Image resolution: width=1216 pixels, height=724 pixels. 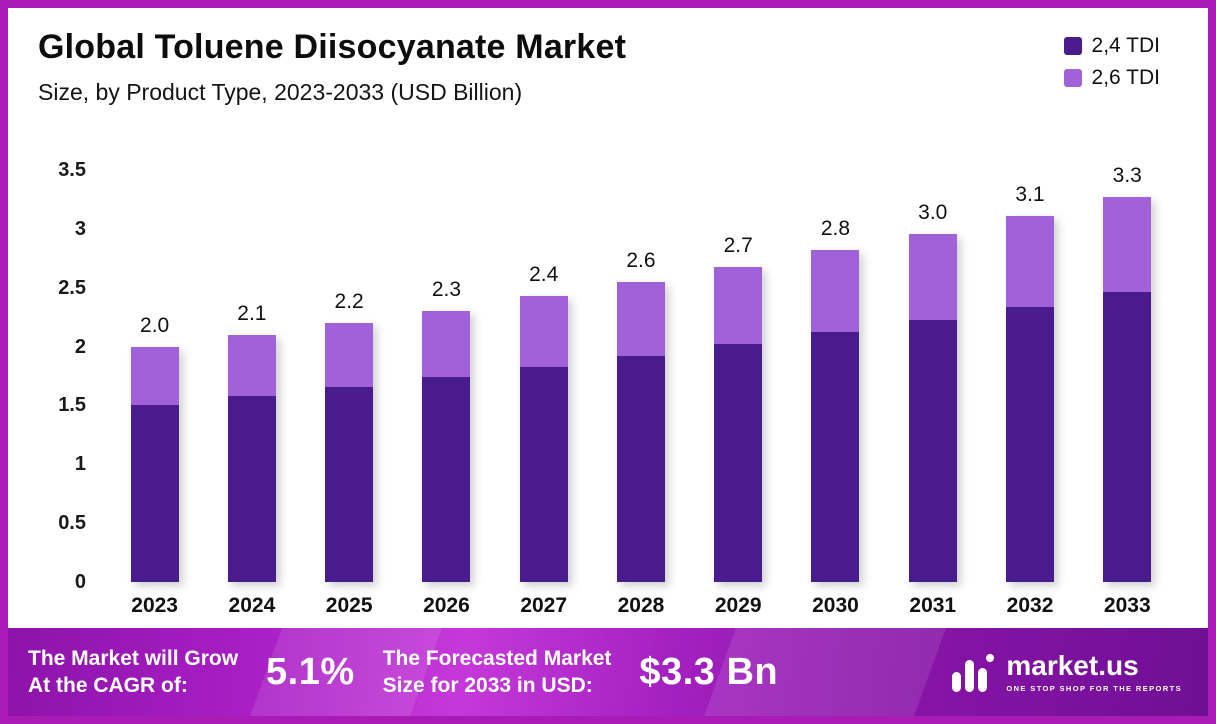 I want to click on y-axis-tick-label: 1, so click(x=80, y=464).